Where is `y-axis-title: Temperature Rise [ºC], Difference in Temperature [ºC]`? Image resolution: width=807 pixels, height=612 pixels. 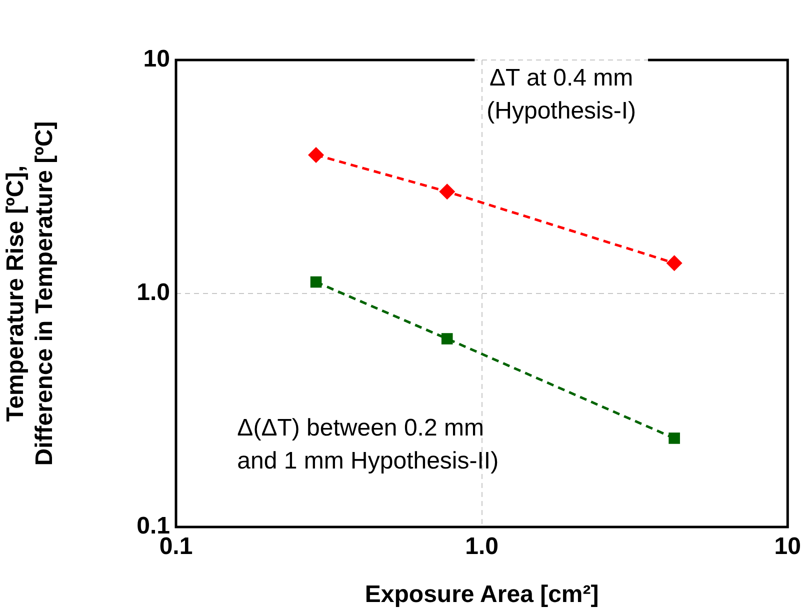 y-axis-title: Temperature Rise [ºC], Difference in Temperature [ºC] is located at coordinates (30, 293).